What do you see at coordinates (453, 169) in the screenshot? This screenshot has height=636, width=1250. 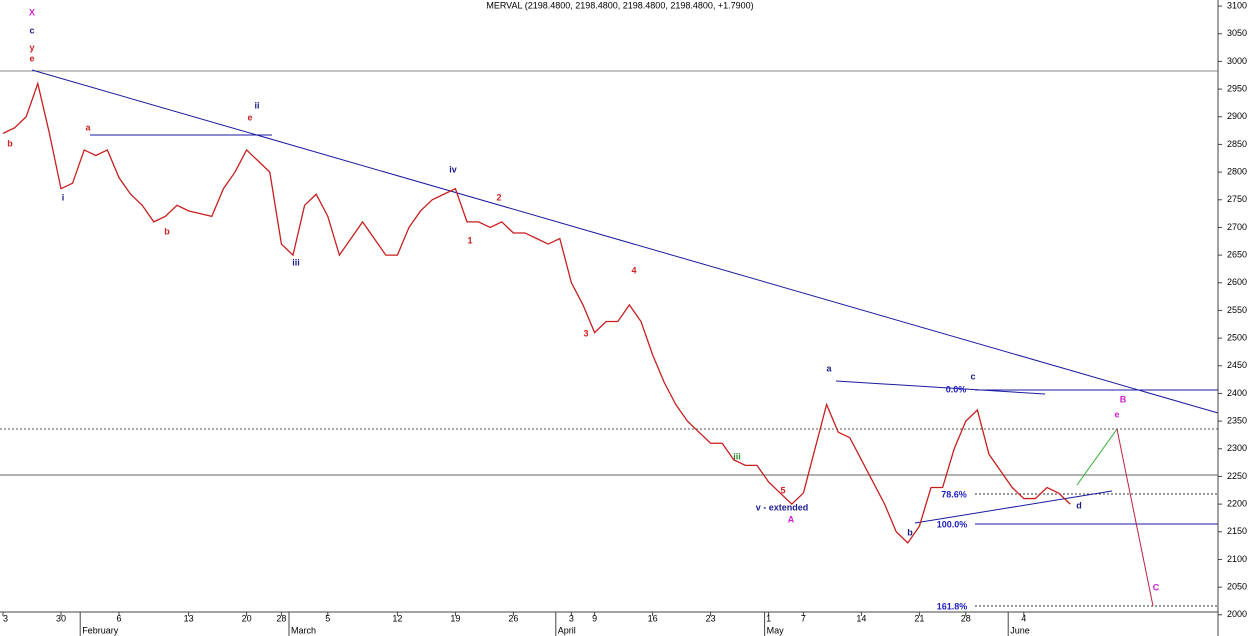 I see `wave-label: iv` at bounding box center [453, 169].